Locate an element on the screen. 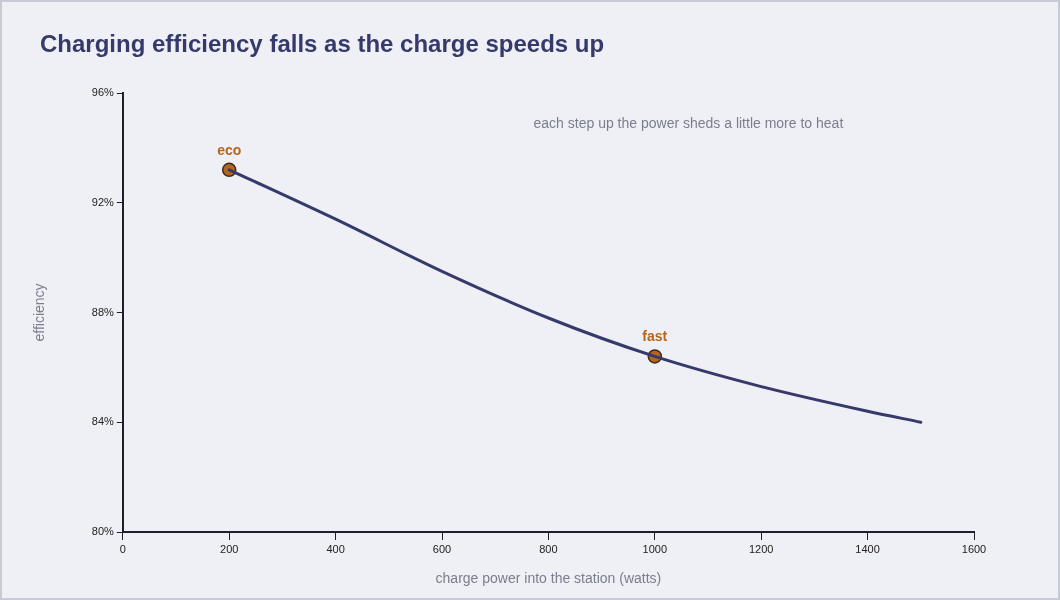 The height and width of the screenshot is (600, 1060). x-tick-label: 200 is located at coordinates (229, 548).